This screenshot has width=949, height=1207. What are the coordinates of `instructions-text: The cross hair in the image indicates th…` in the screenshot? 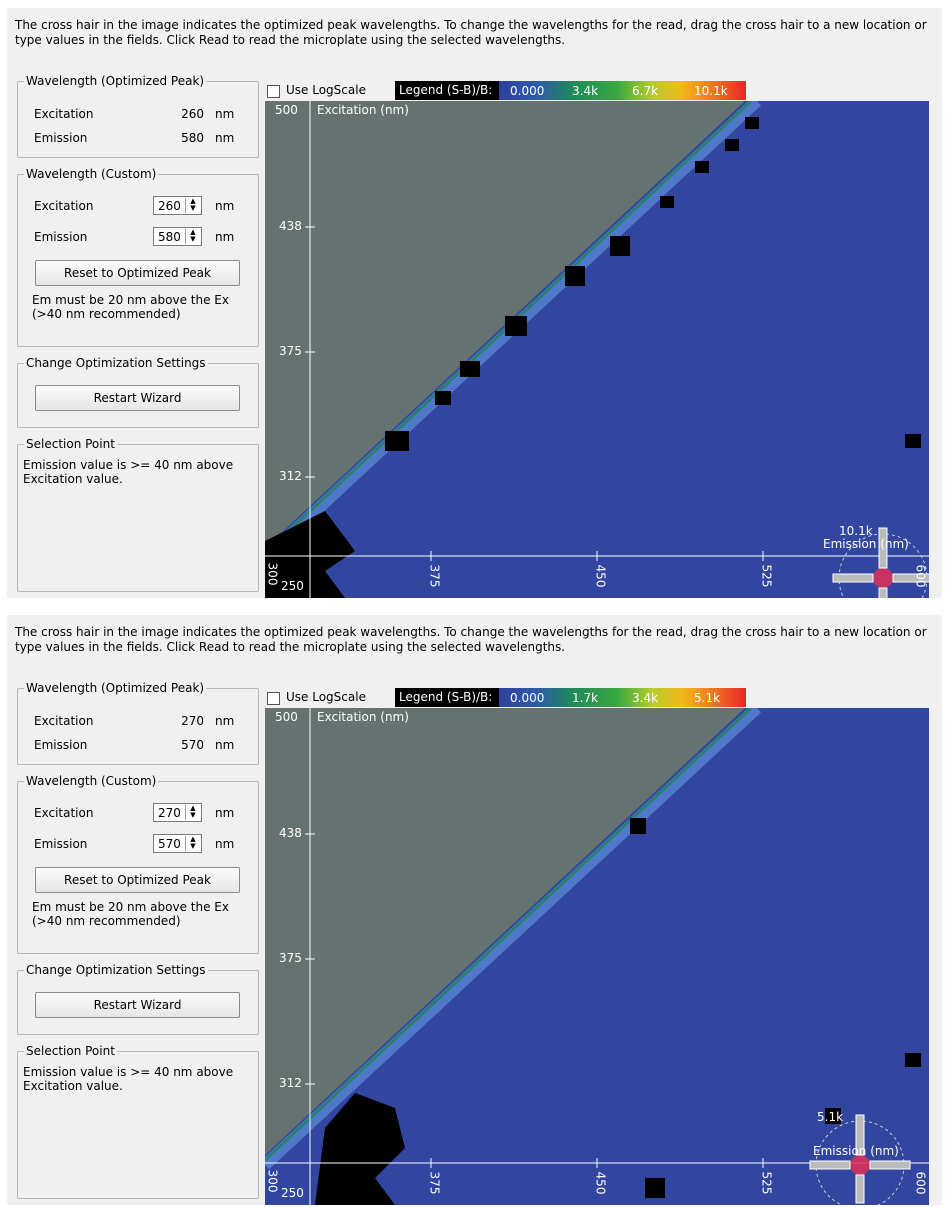 It's located at (471, 639).